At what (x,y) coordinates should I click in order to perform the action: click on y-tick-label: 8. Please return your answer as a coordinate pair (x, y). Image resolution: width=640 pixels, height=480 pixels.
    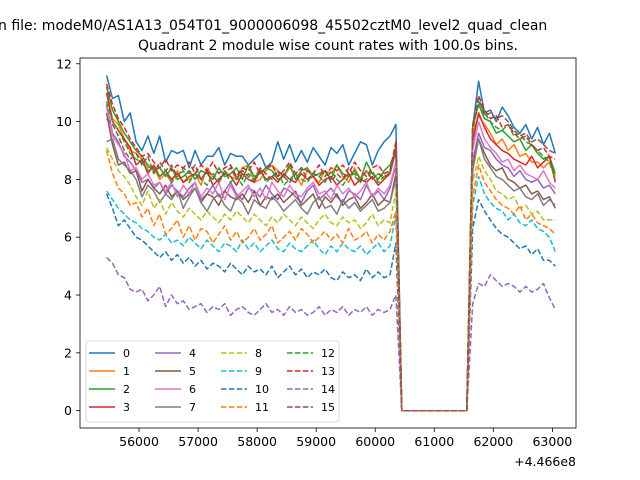
    Looking at the image, I should click on (68, 179).